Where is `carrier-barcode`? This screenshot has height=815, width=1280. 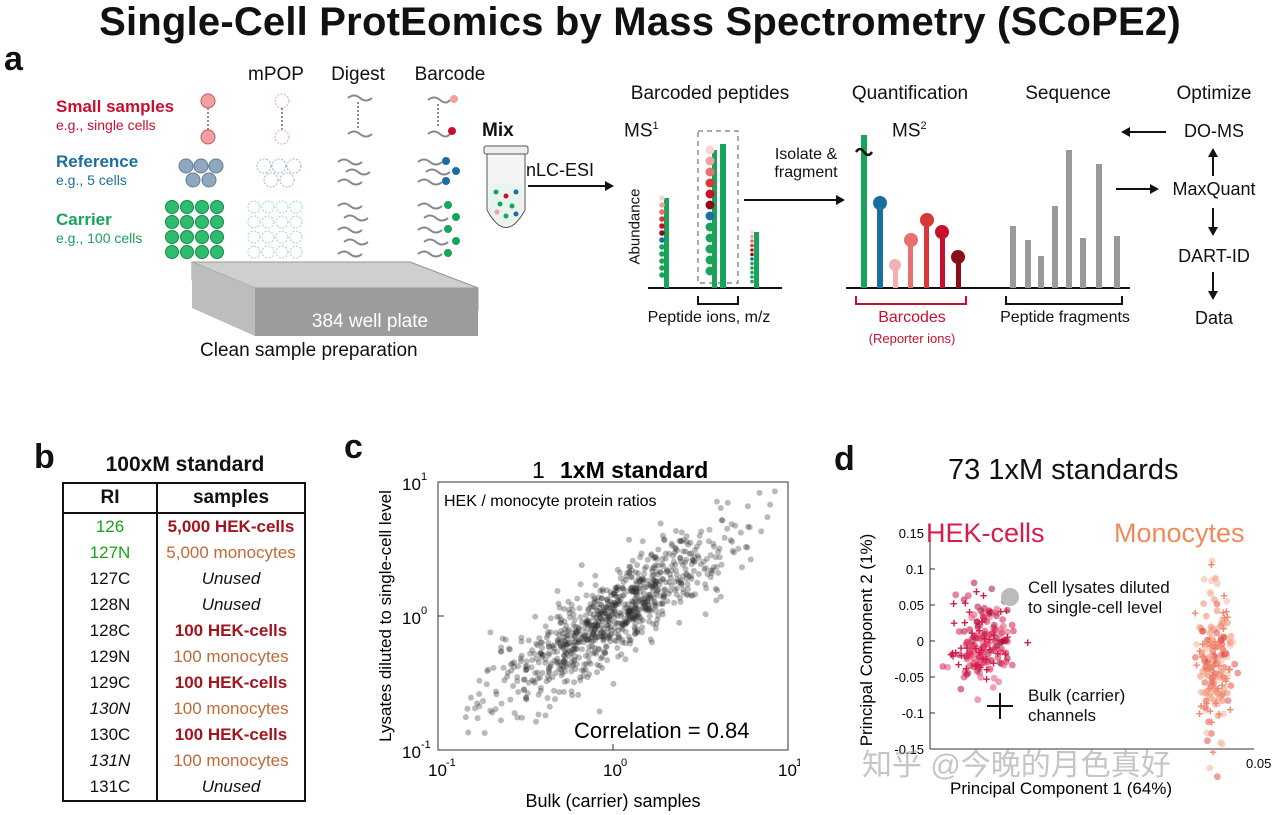
carrier-barcode is located at coordinates (448, 229).